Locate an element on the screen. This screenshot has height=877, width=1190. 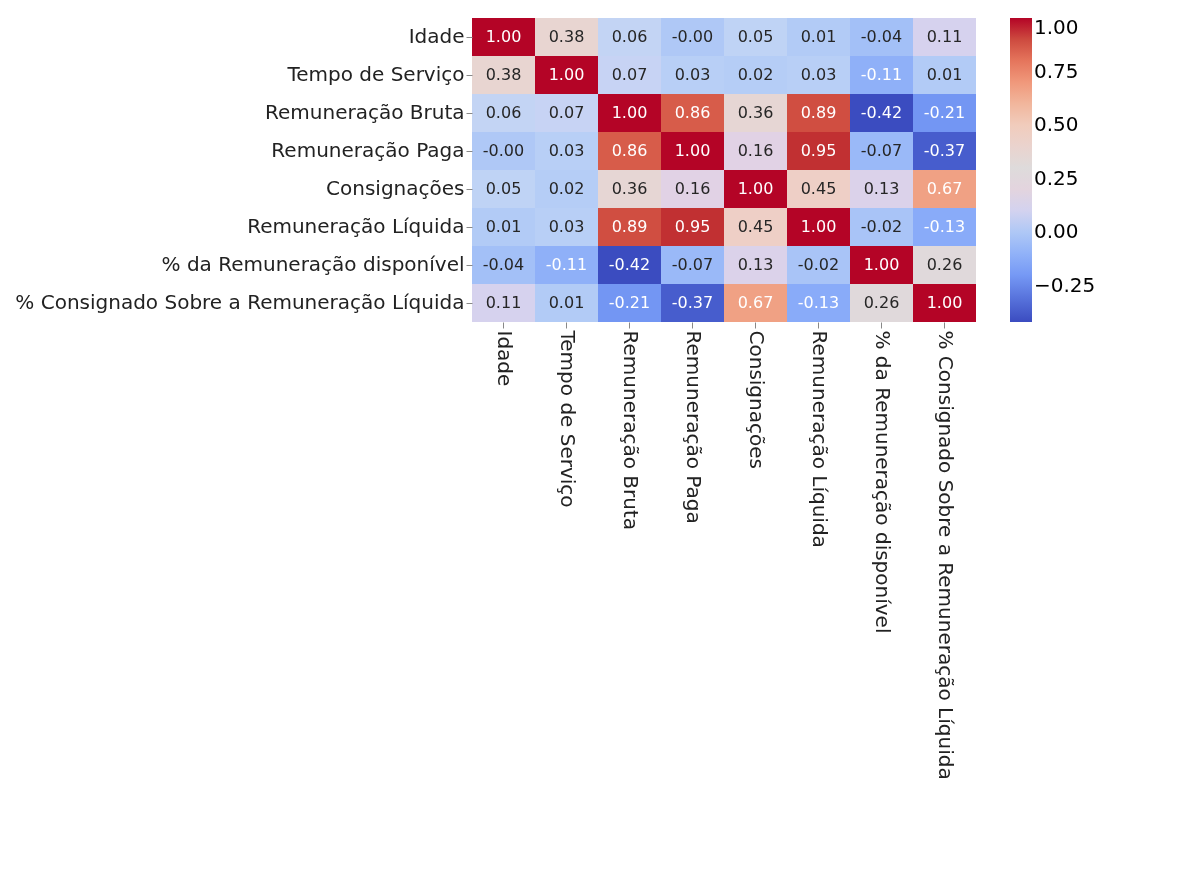
color-bar-label: 0.00 is located at coordinates (1056, 231).